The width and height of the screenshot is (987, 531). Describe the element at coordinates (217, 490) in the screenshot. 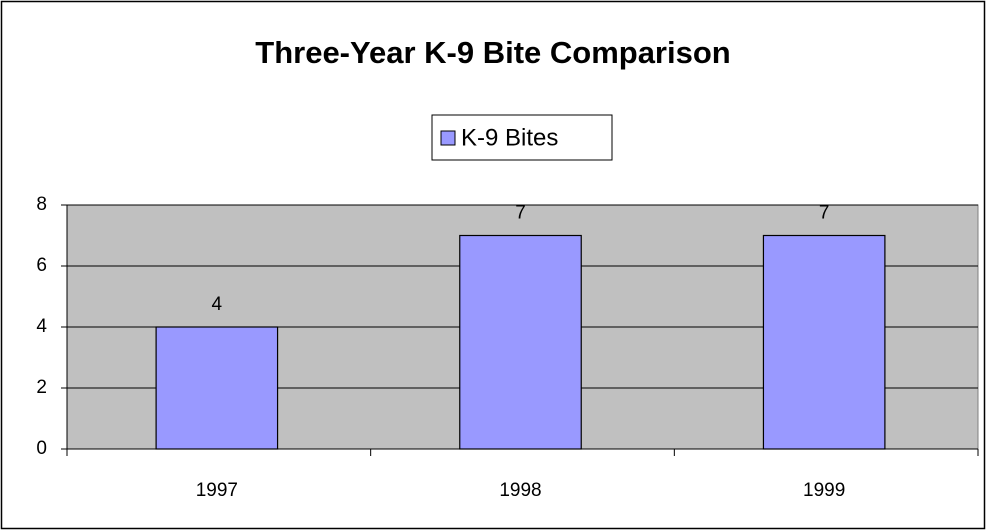

I see `x-tick-label: 1997` at that location.